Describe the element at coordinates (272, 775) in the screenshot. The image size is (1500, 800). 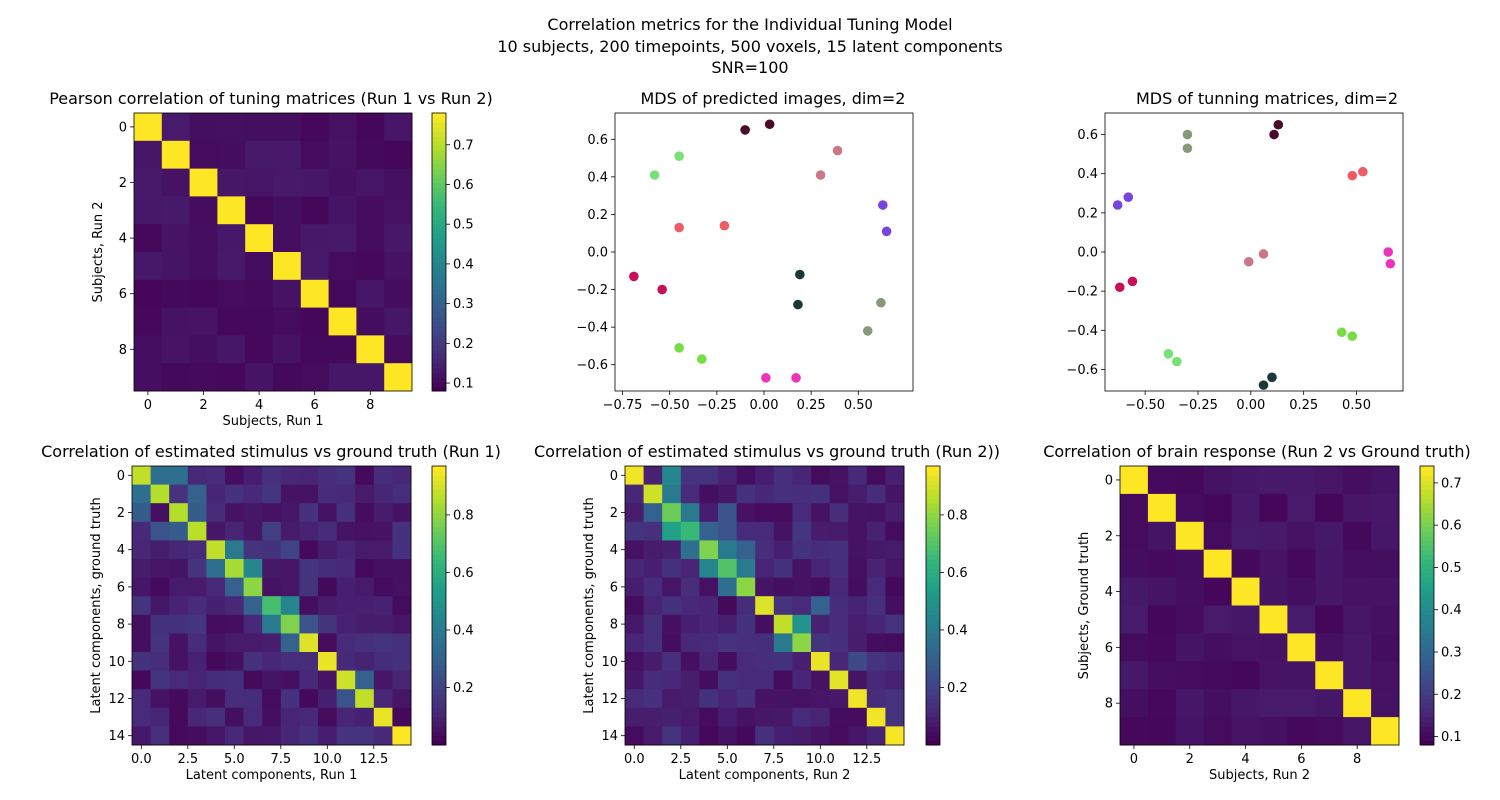
I see `x-axis-label: Latent components, Run 1` at that location.